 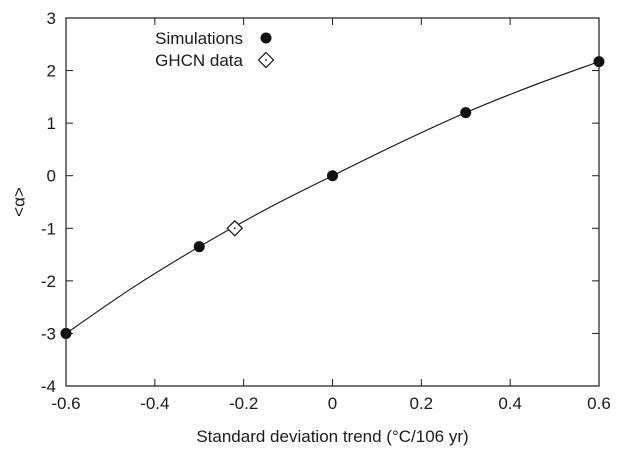 What do you see at coordinates (65, 403) in the screenshot?
I see `x-tick-label: -0.6` at bounding box center [65, 403].